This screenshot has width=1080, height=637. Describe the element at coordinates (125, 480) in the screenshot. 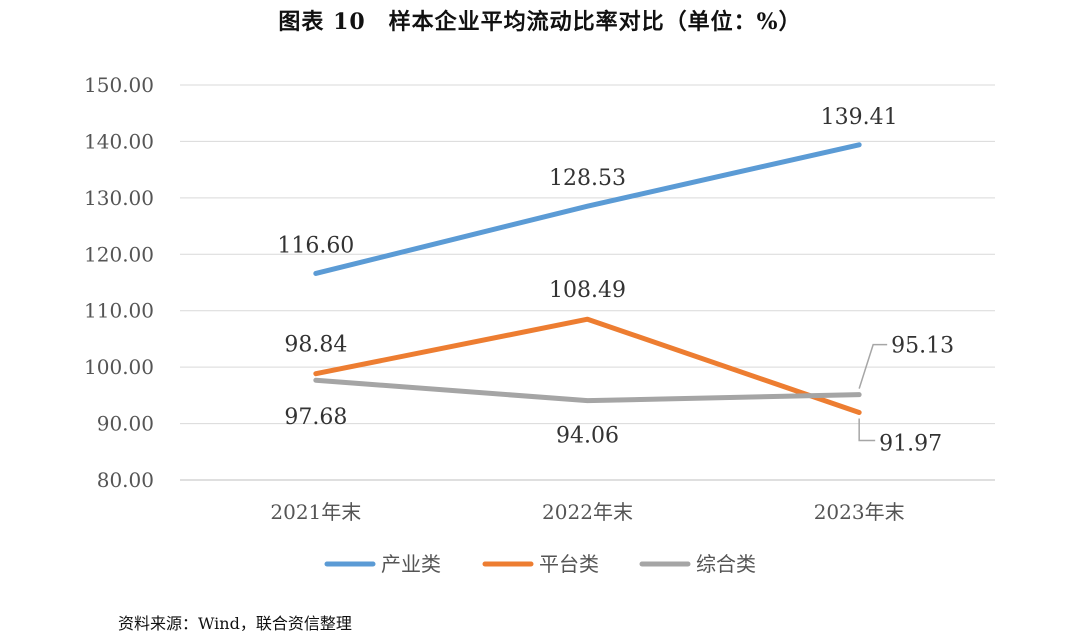

I see `y-tick-label: 80.00` at that location.